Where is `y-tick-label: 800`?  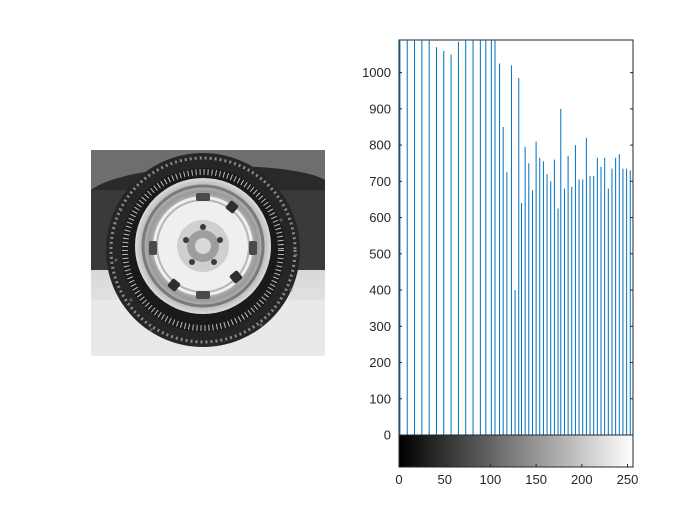 y-tick-label: 800 is located at coordinates (380, 145).